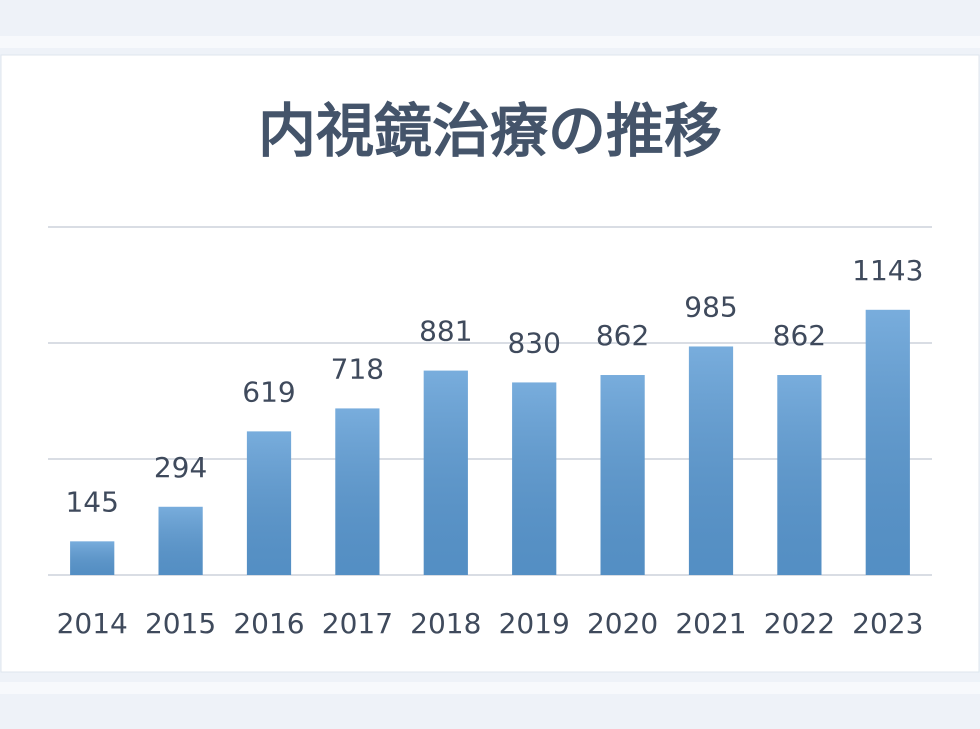 The image size is (980, 729). What do you see at coordinates (710, 623) in the screenshot?
I see `x-tick-label: 2021` at bounding box center [710, 623].